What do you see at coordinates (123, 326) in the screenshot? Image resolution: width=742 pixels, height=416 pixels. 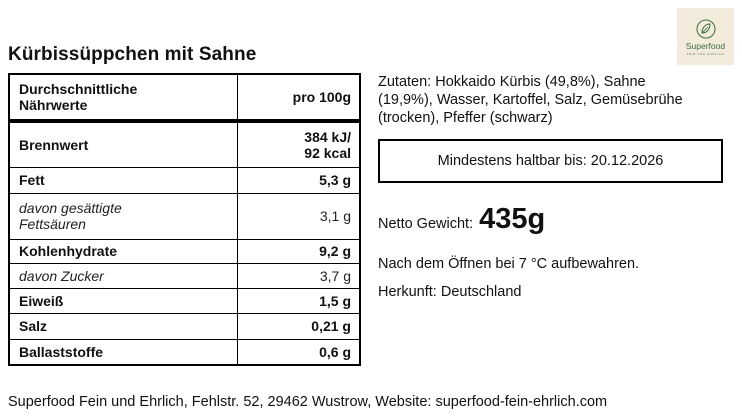 I see `salt-label: Salz` at bounding box center [123, 326].